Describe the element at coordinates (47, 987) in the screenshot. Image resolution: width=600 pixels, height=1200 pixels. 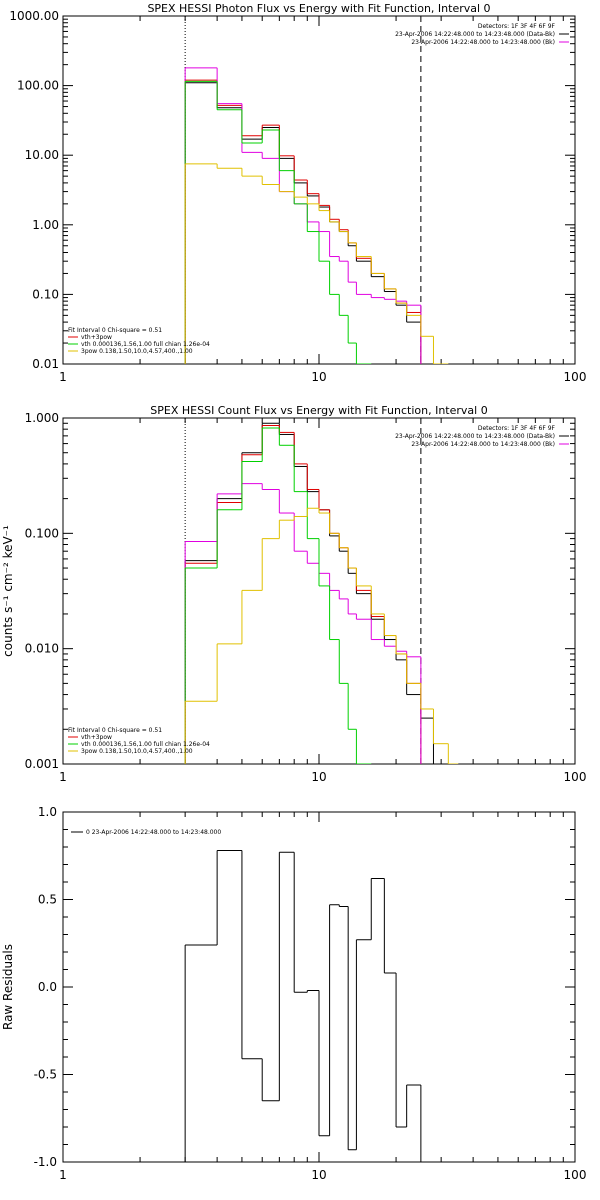
I see `y-tick-label: 0.0` at that location.